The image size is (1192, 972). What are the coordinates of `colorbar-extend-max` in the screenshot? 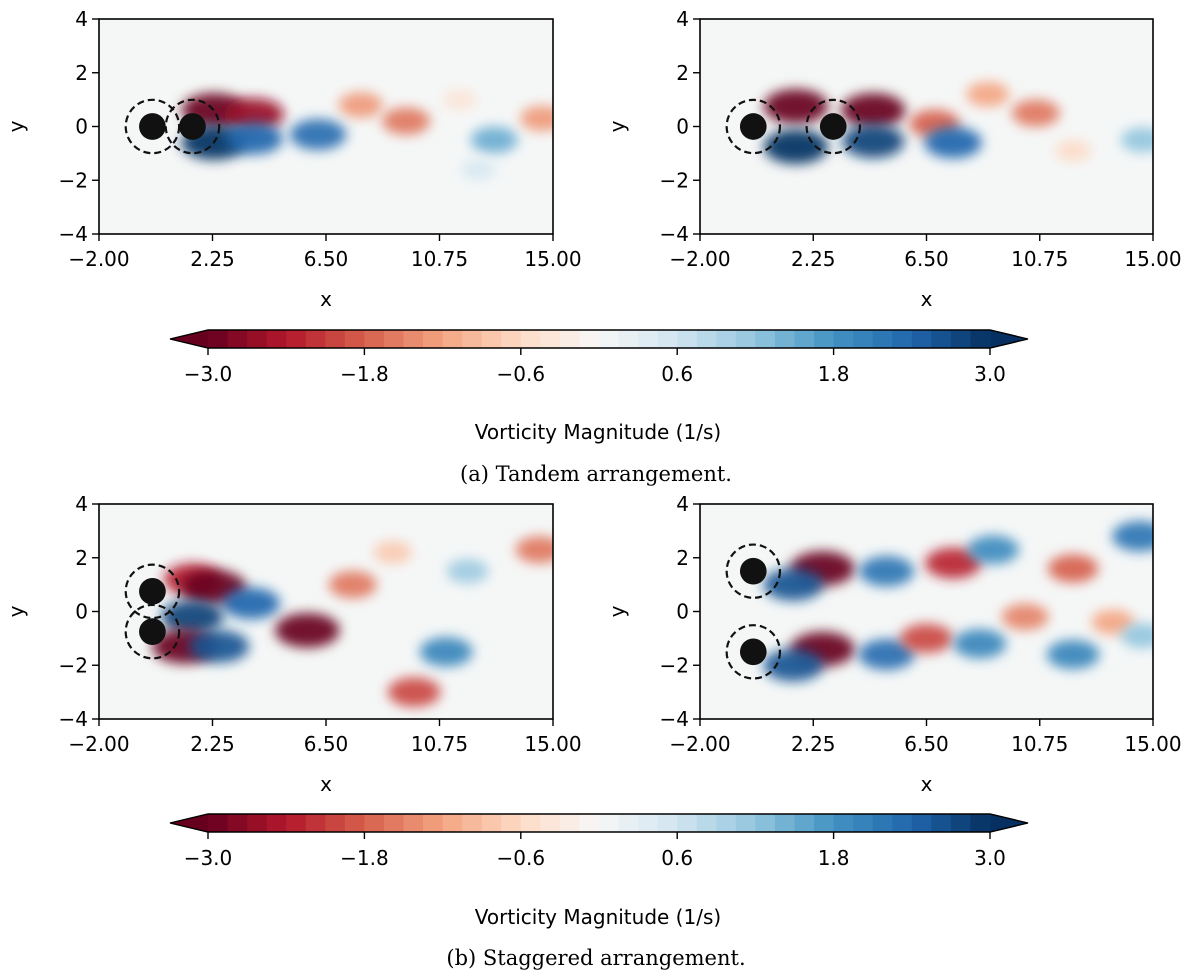 It's located at (1009, 339).